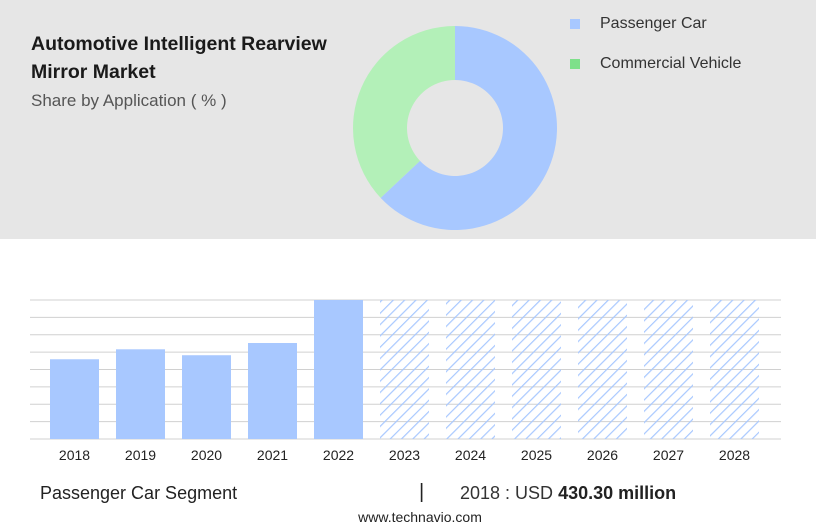  Describe the element at coordinates (338, 455) in the screenshot. I see `x-tick-2022: 2022` at that location.